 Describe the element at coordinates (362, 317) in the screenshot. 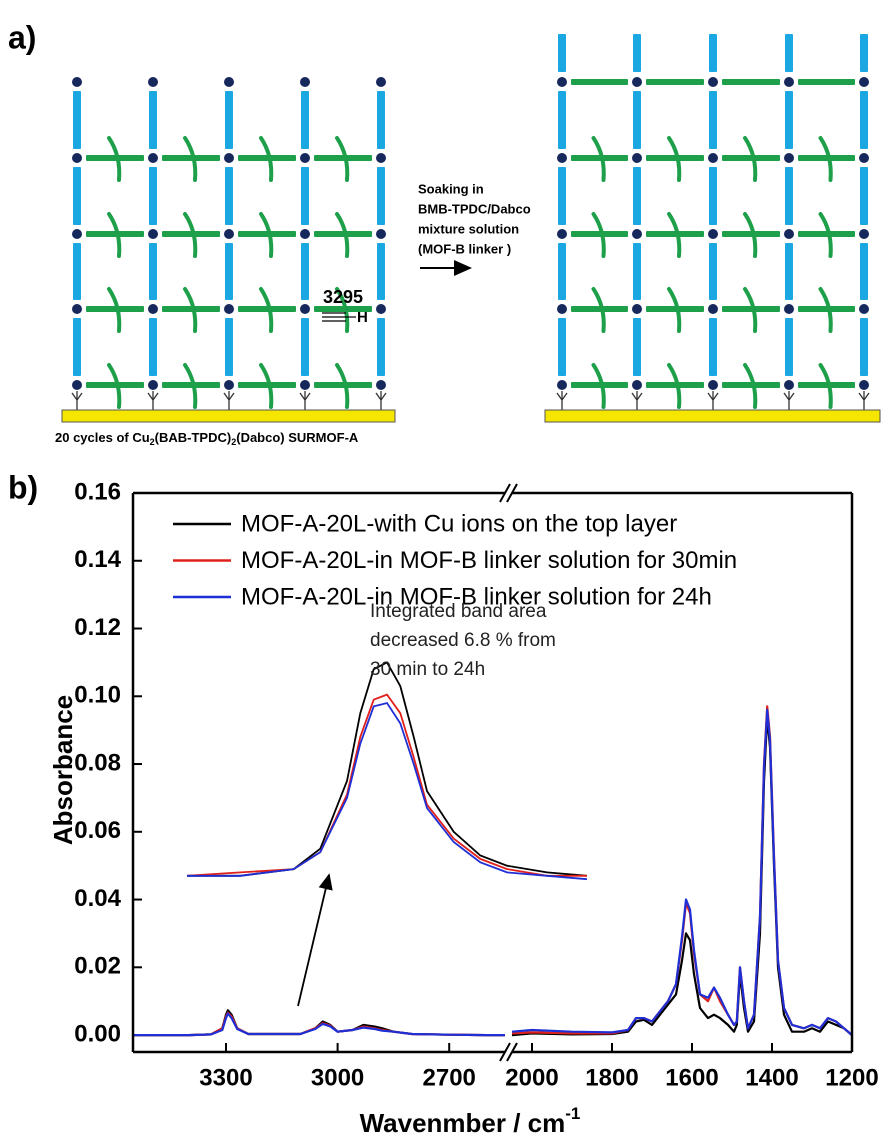

I see `bond-label: H` at that location.